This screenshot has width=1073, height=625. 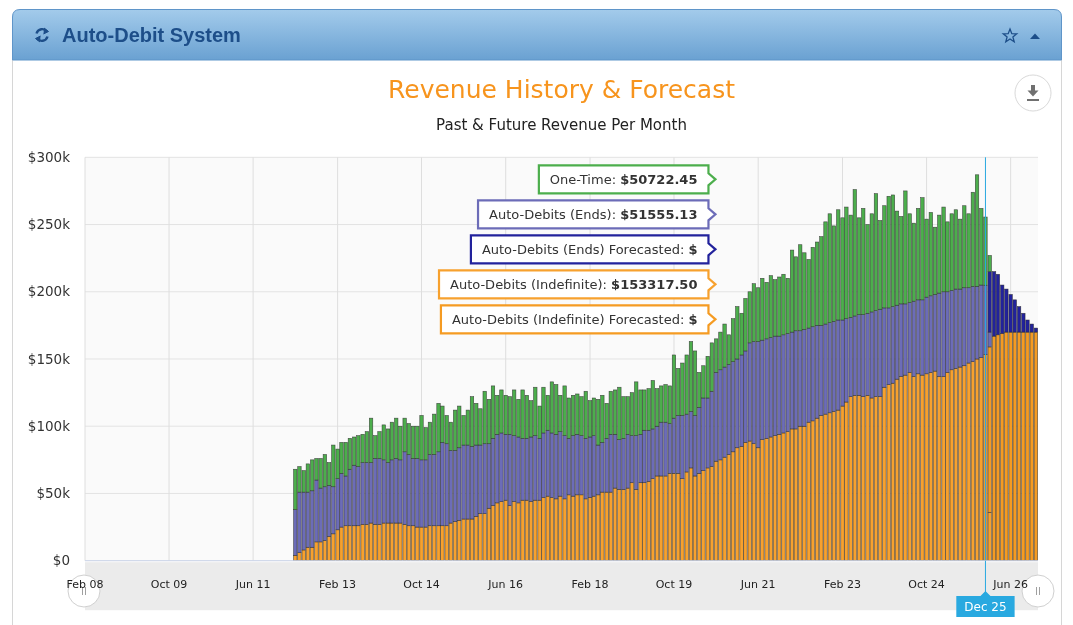 I want to click on x-tick-label: Oct 24, so click(x=926, y=584).